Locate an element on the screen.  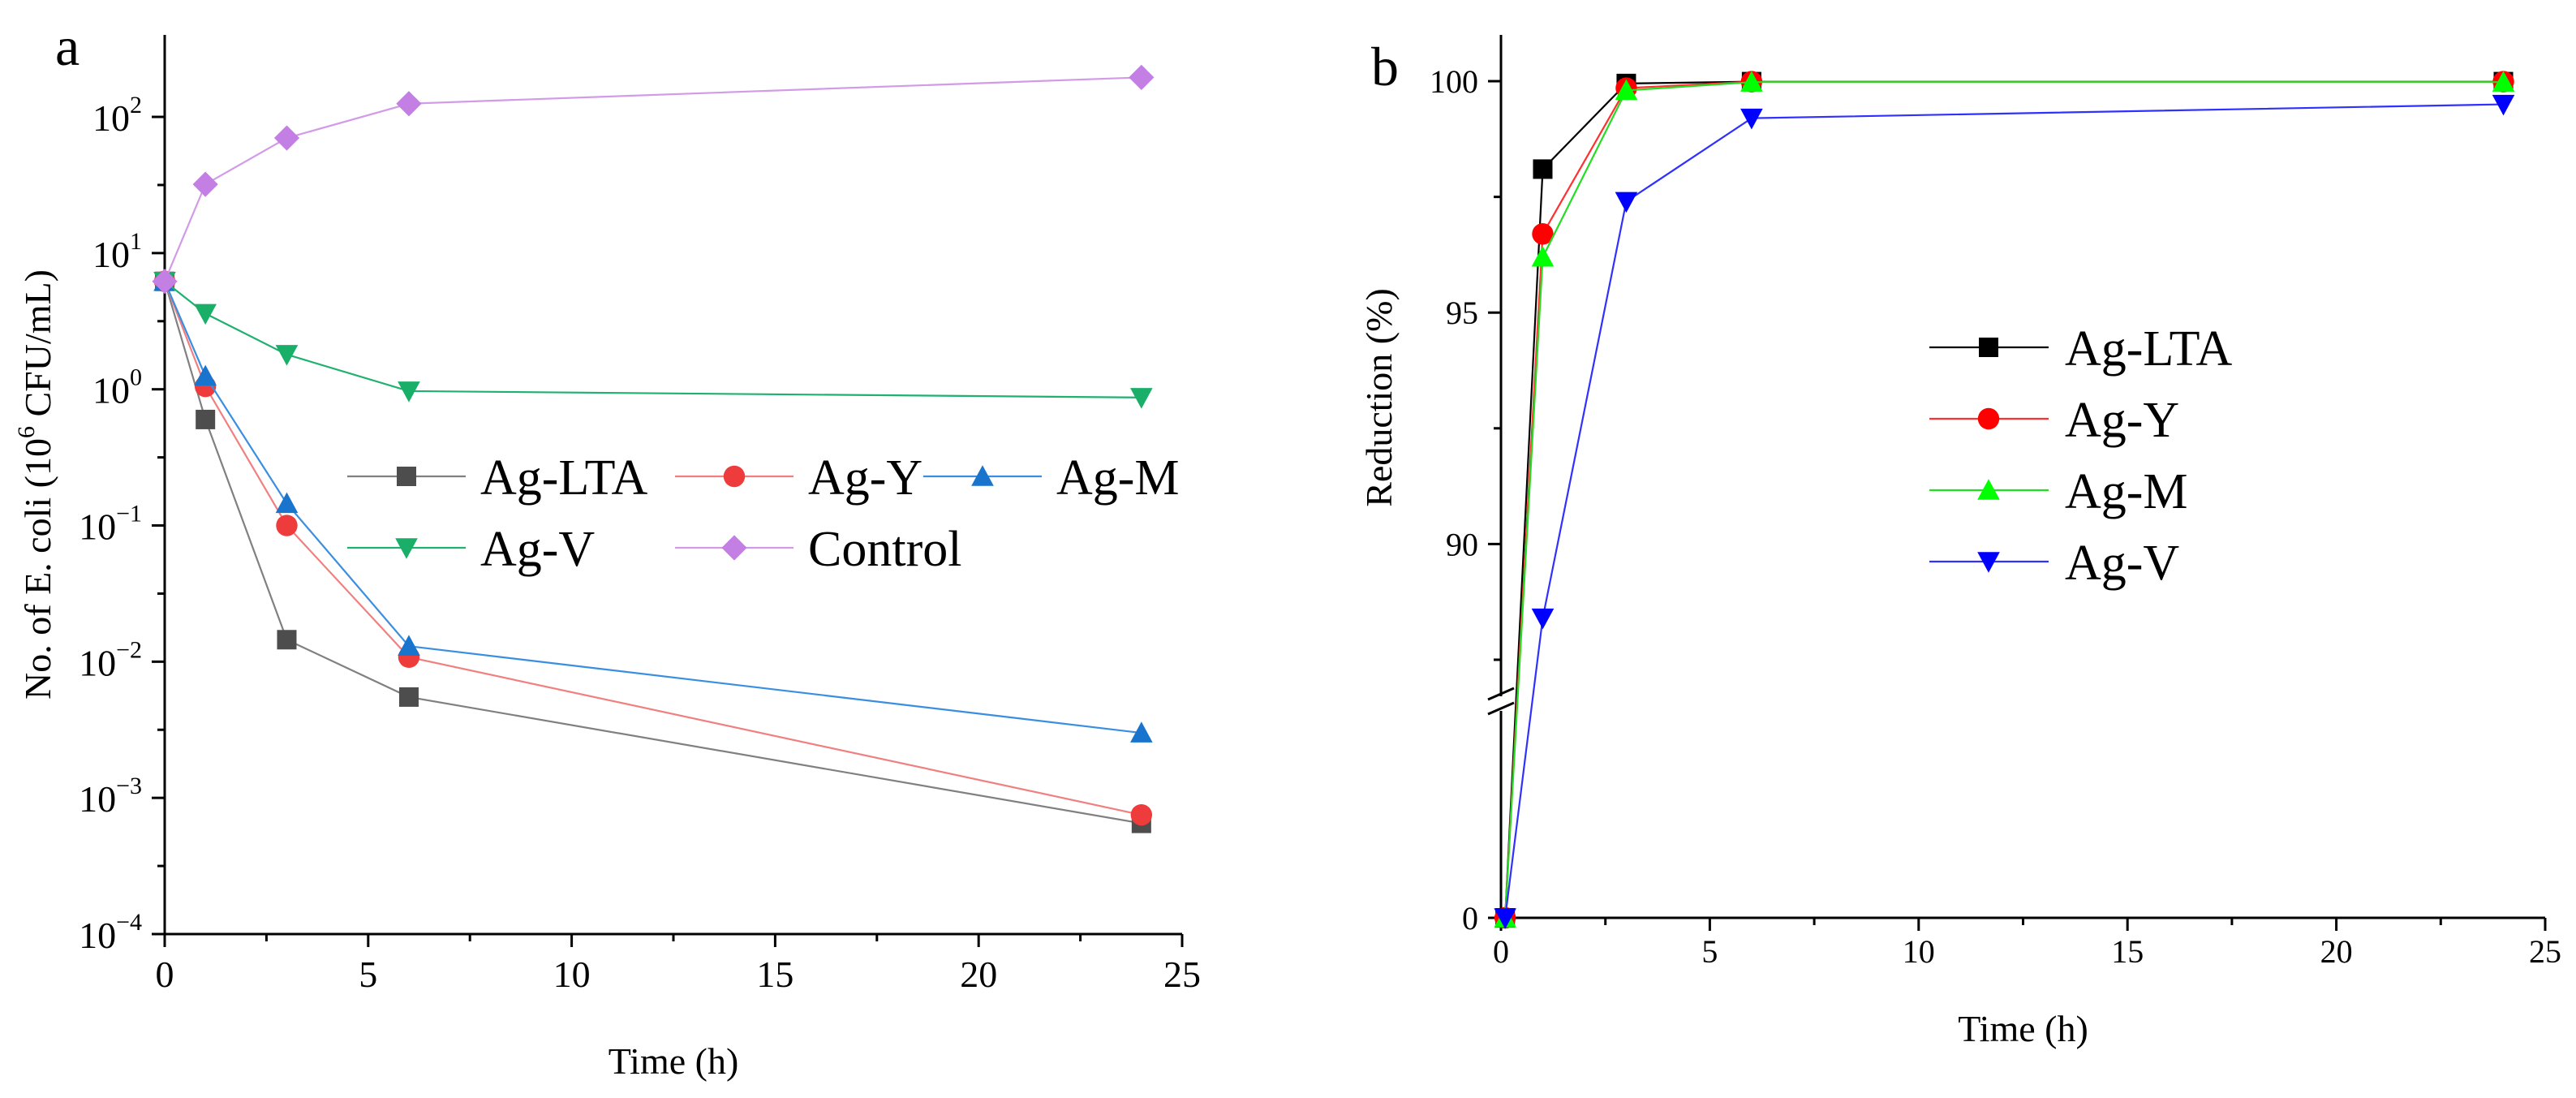
panel-a-x-tick-label: 10 is located at coordinates (572, 974).